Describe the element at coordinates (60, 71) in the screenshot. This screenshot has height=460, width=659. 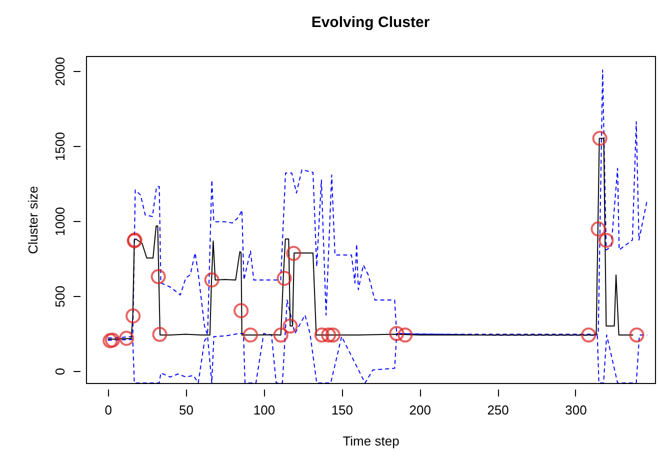
I see `y-tick-label: 2000` at that location.